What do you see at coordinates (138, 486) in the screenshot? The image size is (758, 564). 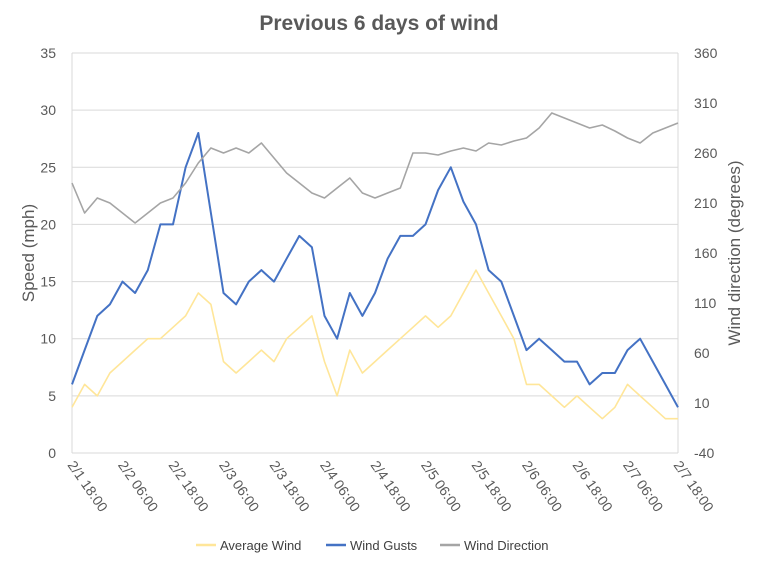 I see `x-tick-label: 2/2 06:00` at bounding box center [138, 486].